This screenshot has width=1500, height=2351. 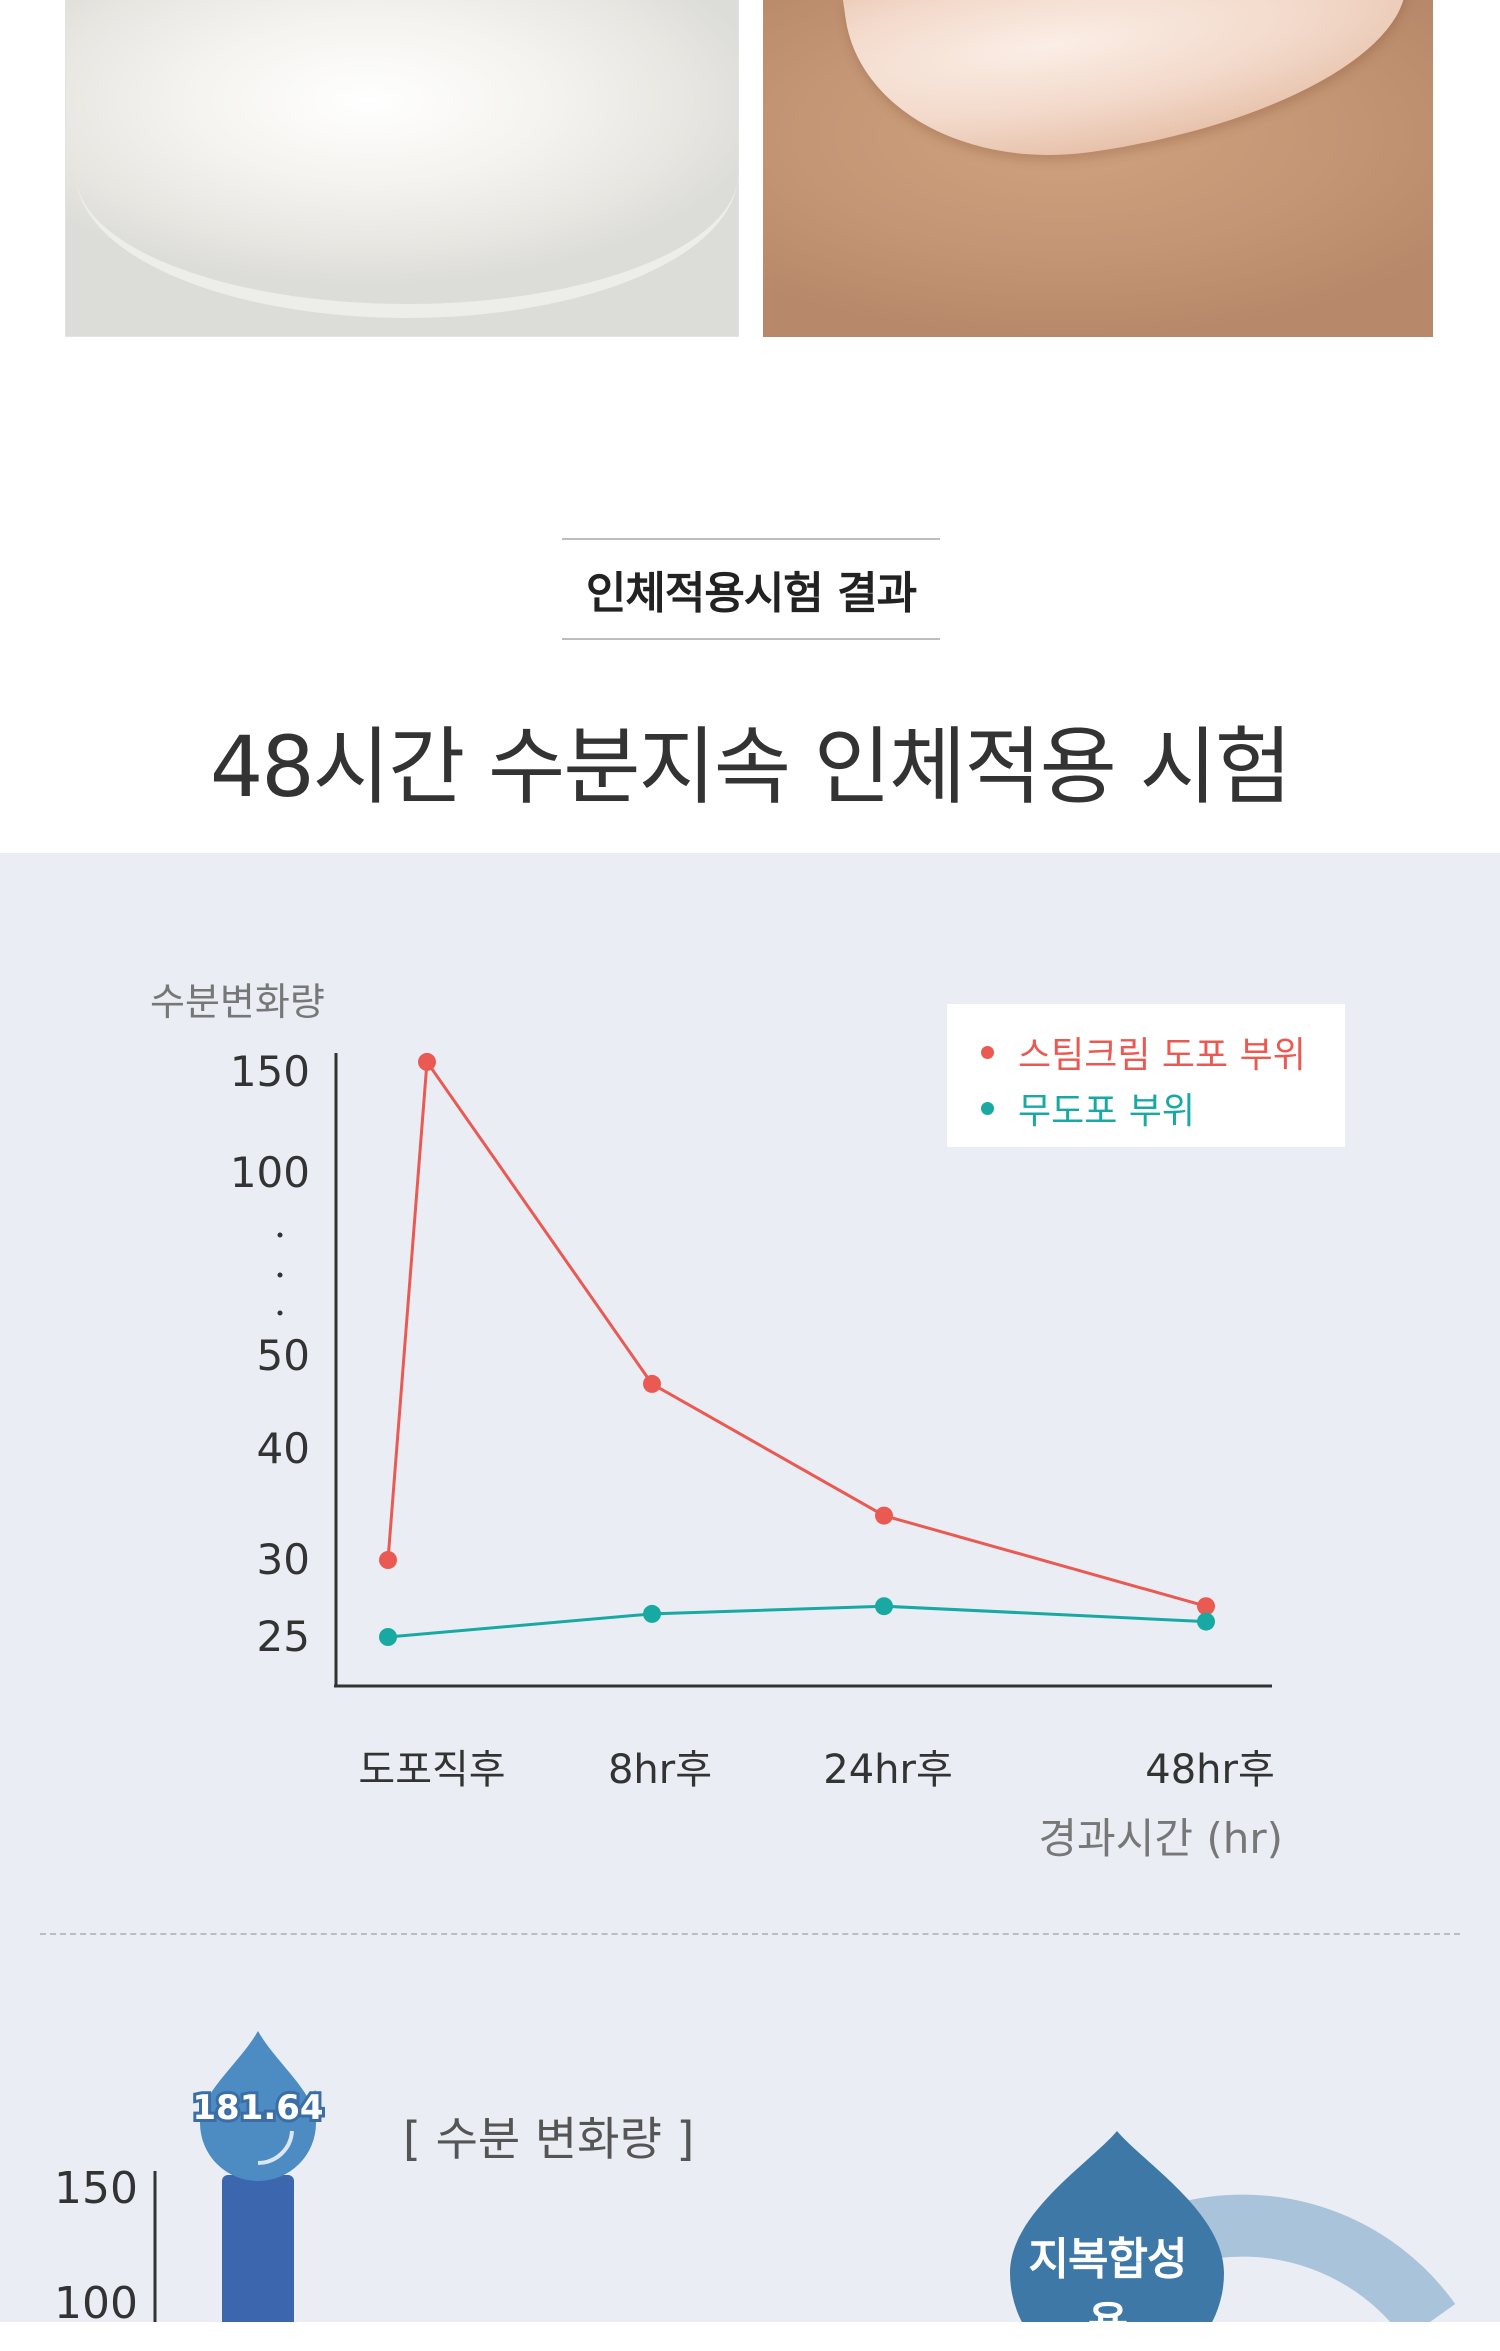 What do you see at coordinates (1160, 1838) in the screenshot?
I see `x-axis-label: 경과시간 (hr)` at bounding box center [1160, 1838].